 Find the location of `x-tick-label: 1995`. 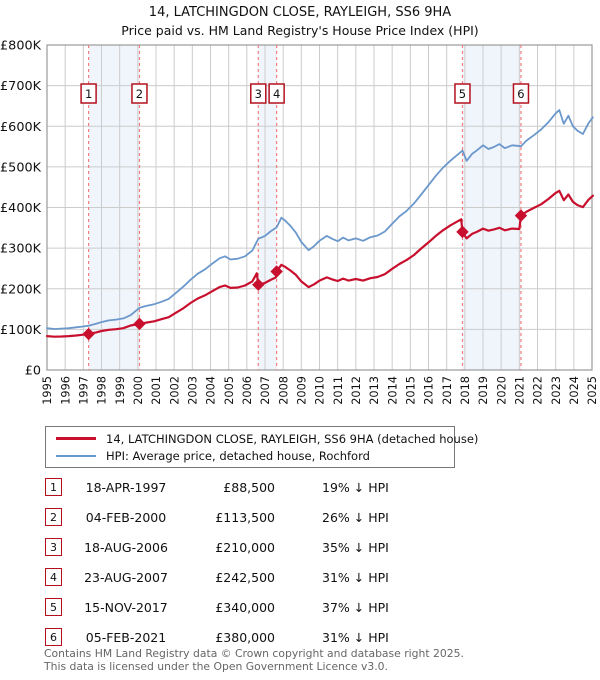

x-tick-label: 1995 is located at coordinates (47, 390).